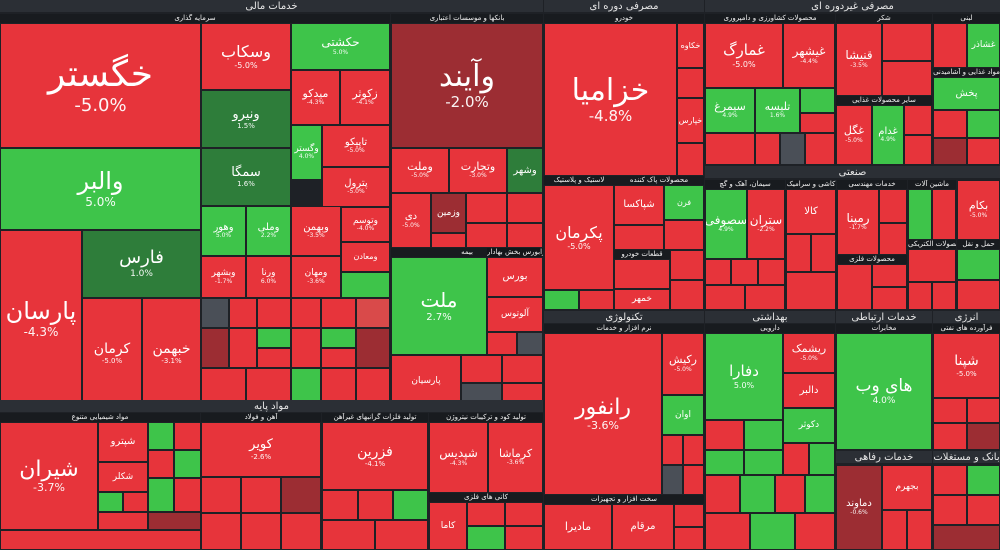 This screenshot has height=550, width=1000. What do you see at coordinates (888, 135) in the screenshot?
I see `treemap-tile: غدام 4.9%` at bounding box center [888, 135].